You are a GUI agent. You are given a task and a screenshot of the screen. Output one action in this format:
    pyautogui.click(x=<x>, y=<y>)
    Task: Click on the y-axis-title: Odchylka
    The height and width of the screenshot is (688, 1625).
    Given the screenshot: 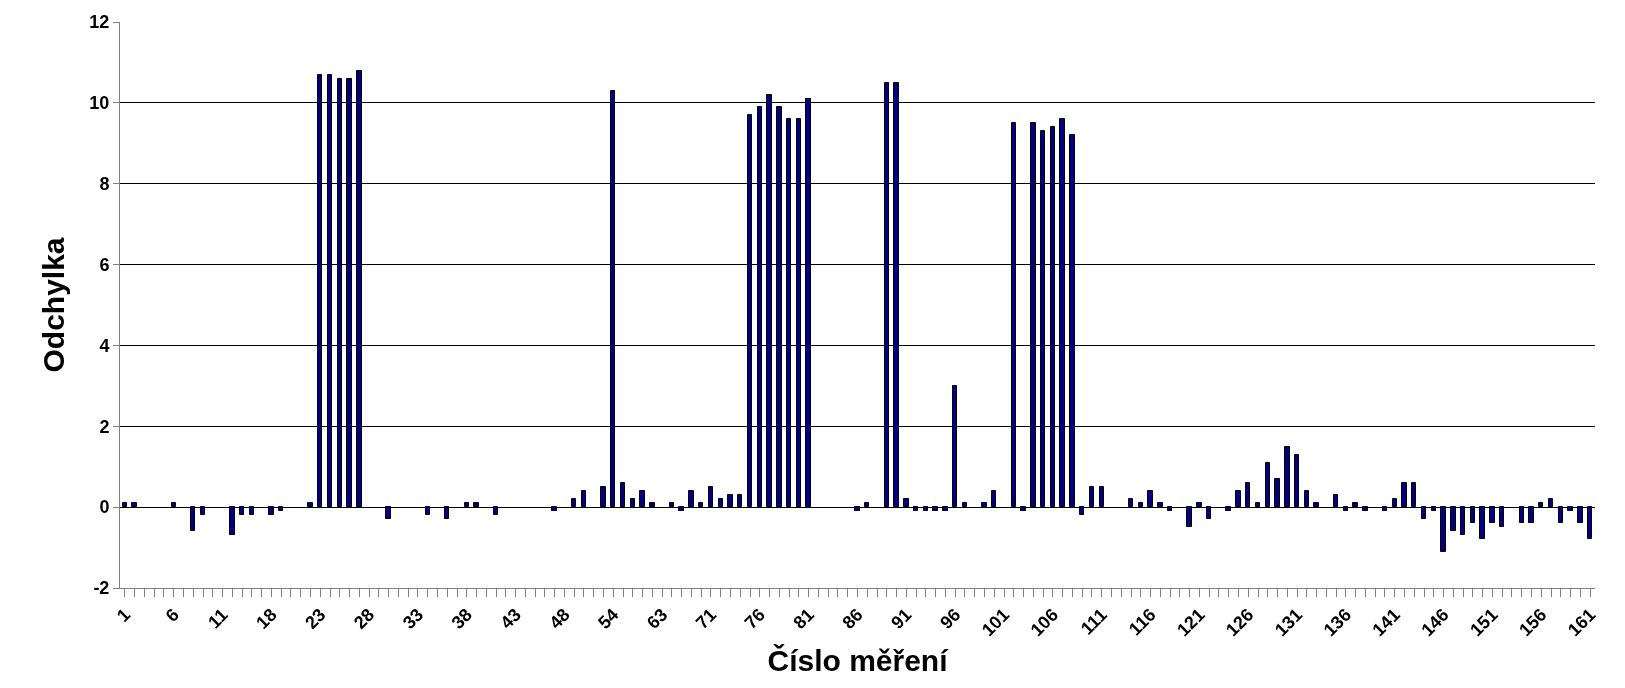 What is the action you would take?
    pyautogui.click(x=54, y=305)
    